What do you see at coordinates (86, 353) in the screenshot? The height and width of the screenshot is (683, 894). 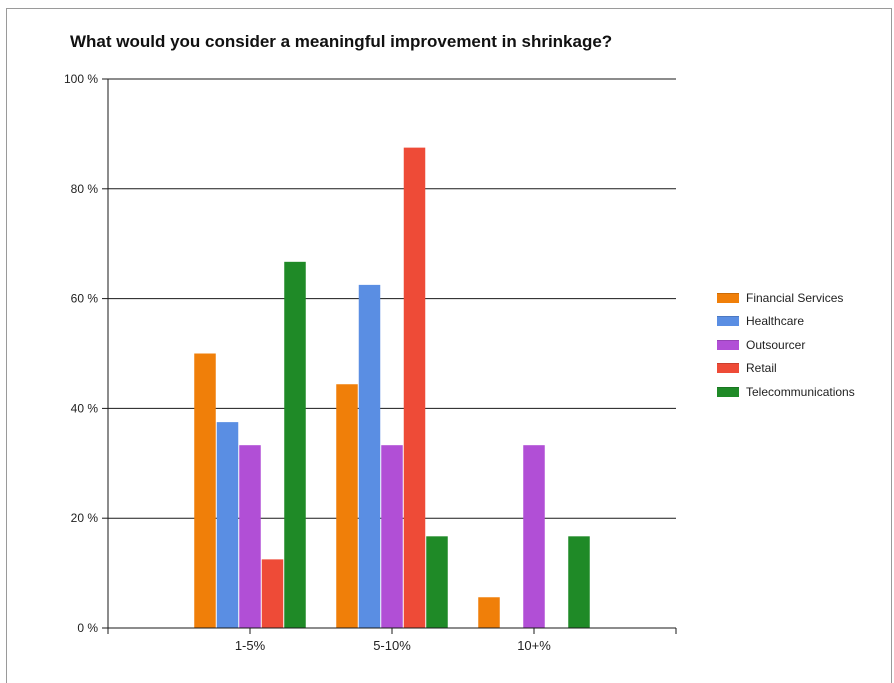 I see `y-axis-ticks: 0 % 20 % 40 % 60 % 80 % 100 %` at bounding box center [86, 353].